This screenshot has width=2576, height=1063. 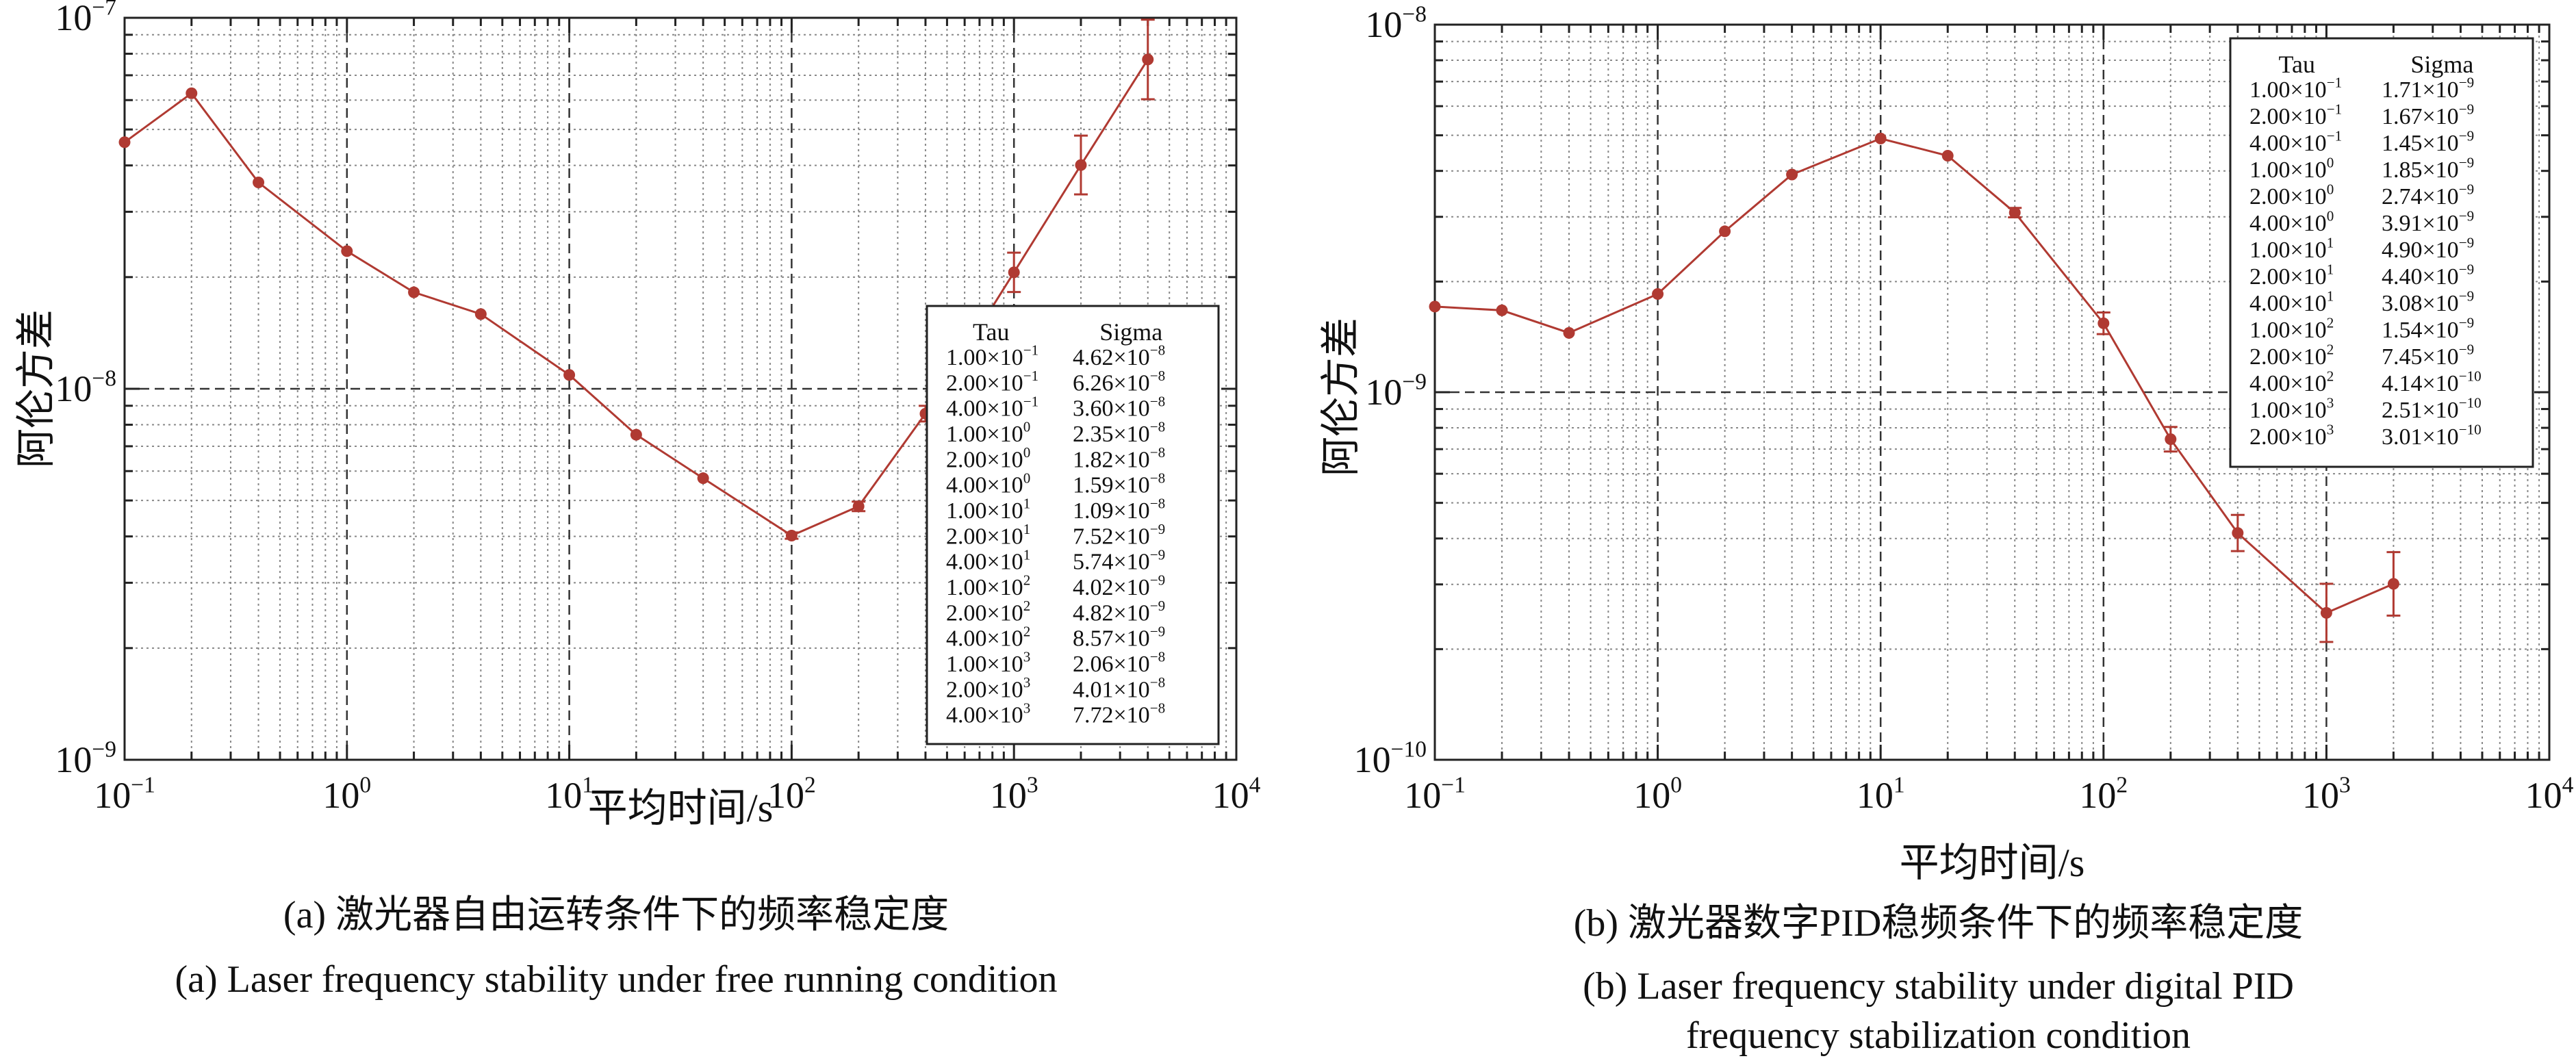 I want to click on table-cell-tau: 2.00×10³, so click(x=988, y=688).